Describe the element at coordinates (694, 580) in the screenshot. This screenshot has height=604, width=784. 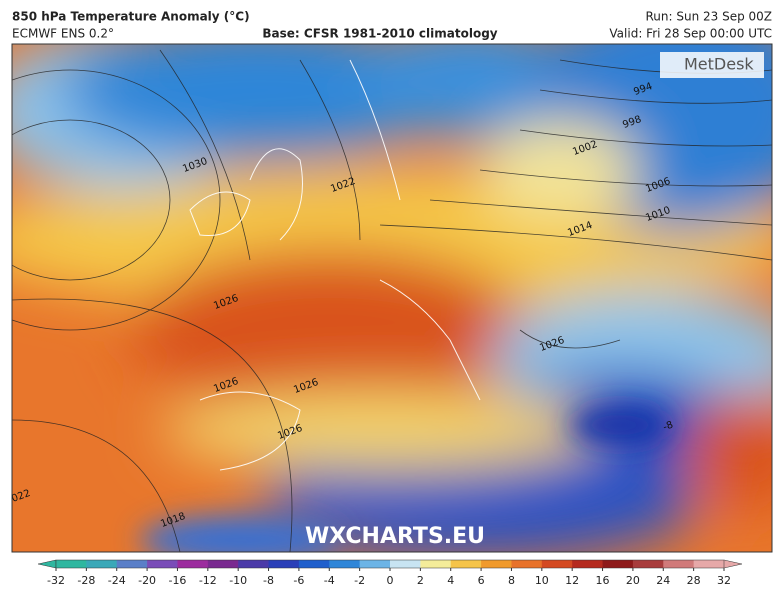
I see `colorbar-tick-label: 28` at that location.